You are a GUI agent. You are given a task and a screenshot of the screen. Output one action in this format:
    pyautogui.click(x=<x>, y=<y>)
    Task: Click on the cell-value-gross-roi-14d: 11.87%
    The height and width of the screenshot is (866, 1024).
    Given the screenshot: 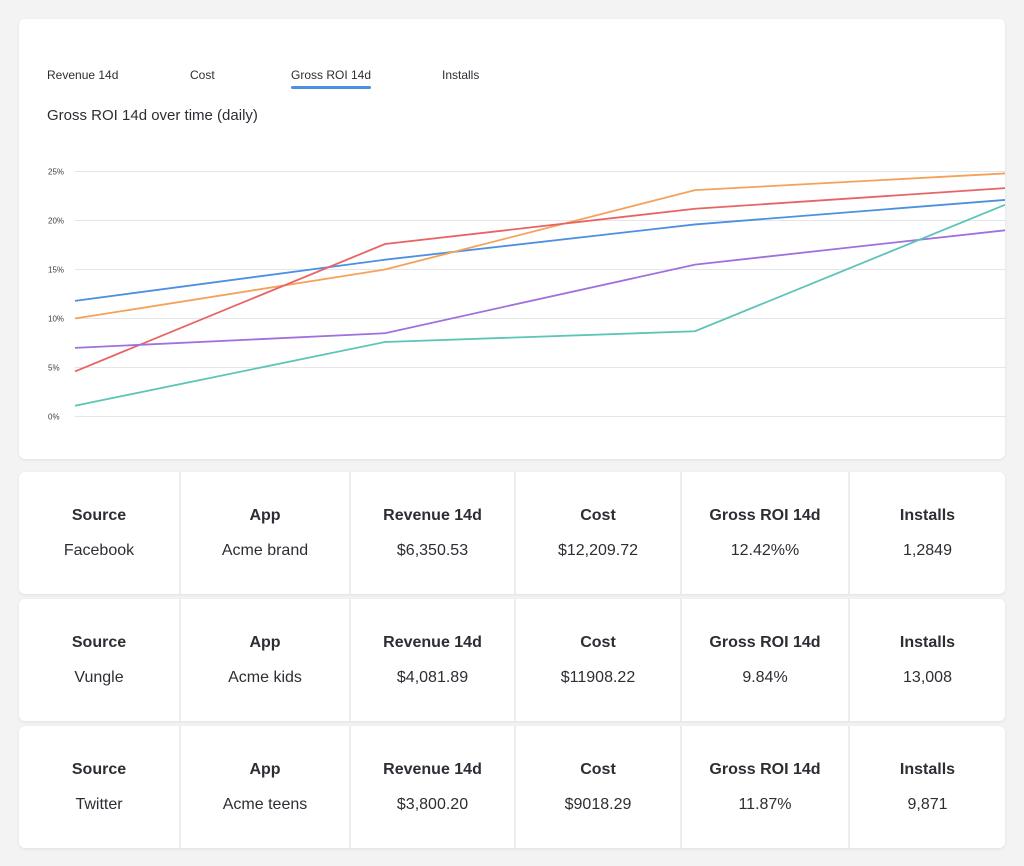 What is the action you would take?
    pyautogui.click(x=765, y=804)
    